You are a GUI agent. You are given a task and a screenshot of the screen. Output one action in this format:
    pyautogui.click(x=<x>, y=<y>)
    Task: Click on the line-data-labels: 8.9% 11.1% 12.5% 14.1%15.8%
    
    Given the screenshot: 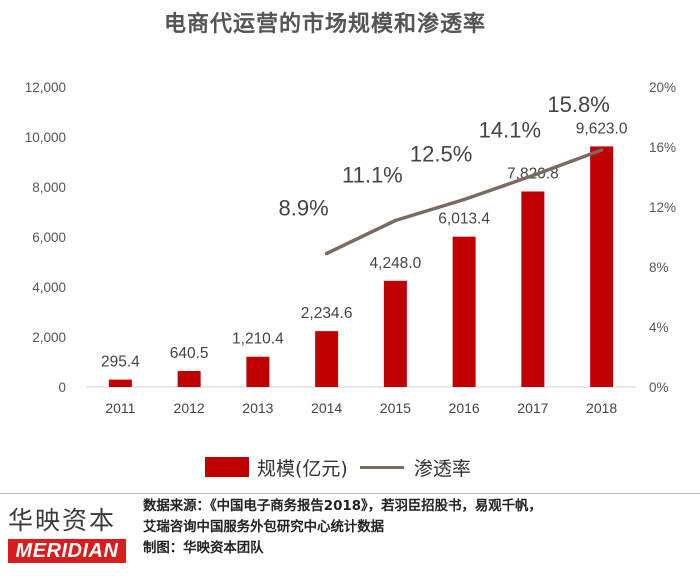 What is the action you would take?
    pyautogui.click(x=444, y=156)
    